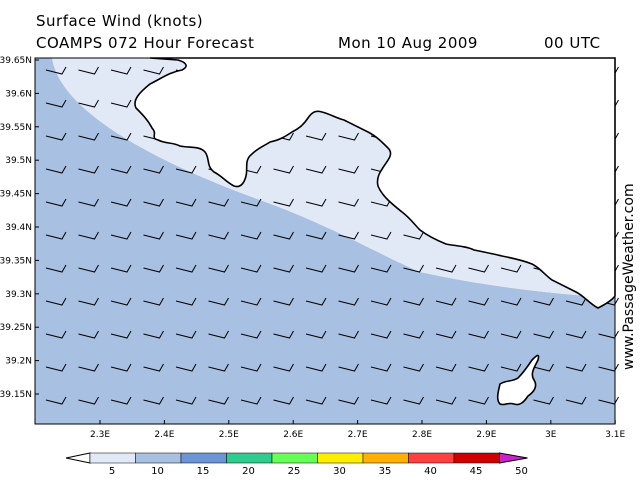 Image resolution: width=640 pixels, height=480 pixels. What do you see at coordinates (521, 471) in the screenshot?
I see `legend-label: 50` at bounding box center [521, 471].